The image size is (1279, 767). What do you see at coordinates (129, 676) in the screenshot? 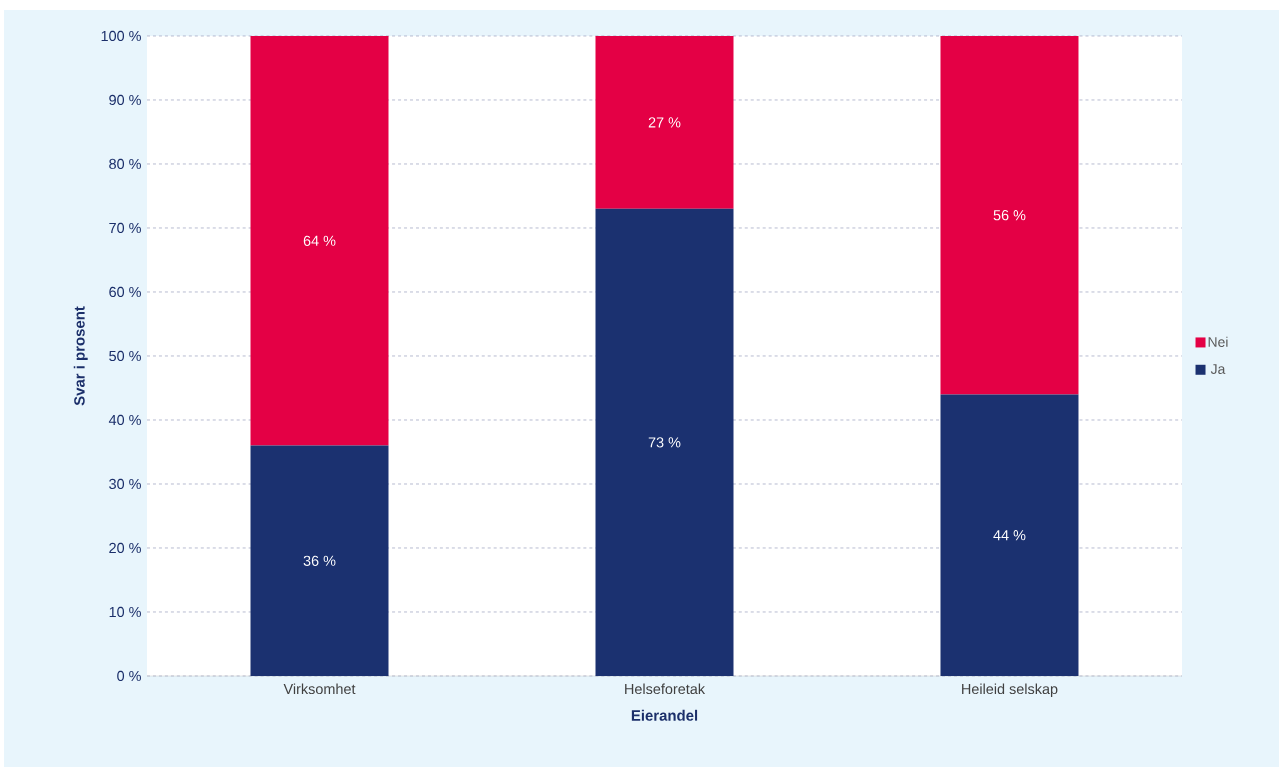
I see `y-tick-label: 0 %` at bounding box center [129, 676].